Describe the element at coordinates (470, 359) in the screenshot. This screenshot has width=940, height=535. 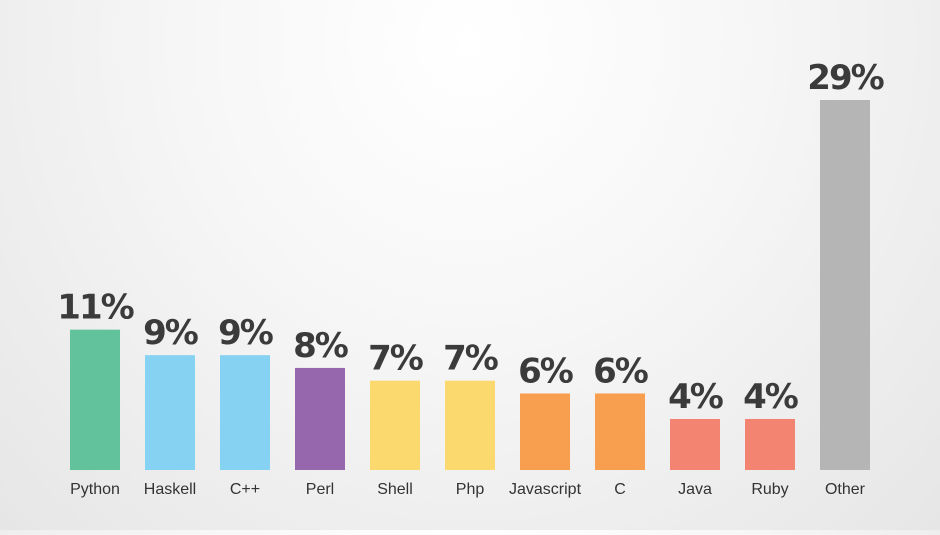
I see `value-label-php: 7%` at that location.